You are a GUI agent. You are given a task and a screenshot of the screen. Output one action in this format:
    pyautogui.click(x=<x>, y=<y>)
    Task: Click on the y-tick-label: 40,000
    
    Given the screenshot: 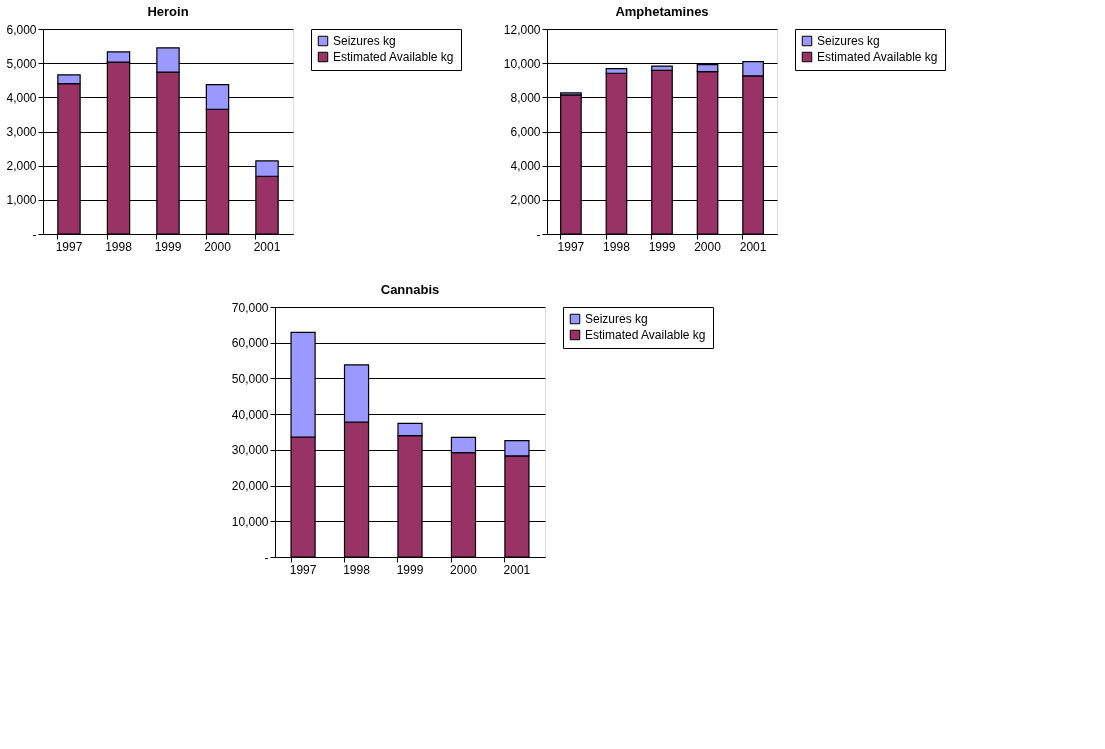 What is the action you would take?
    pyautogui.click(x=250, y=414)
    